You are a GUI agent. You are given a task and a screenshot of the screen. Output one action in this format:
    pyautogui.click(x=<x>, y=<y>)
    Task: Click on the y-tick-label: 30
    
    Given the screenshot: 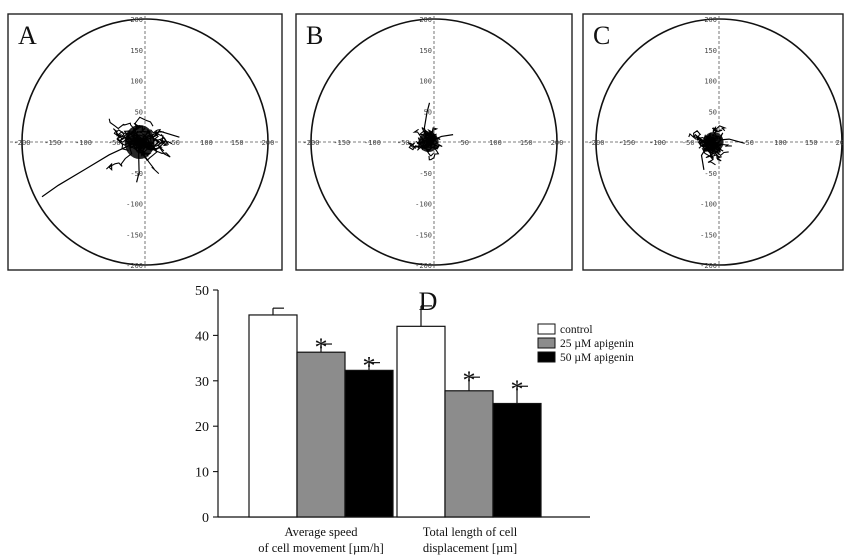 What is the action you would take?
    pyautogui.click(x=202, y=382)
    